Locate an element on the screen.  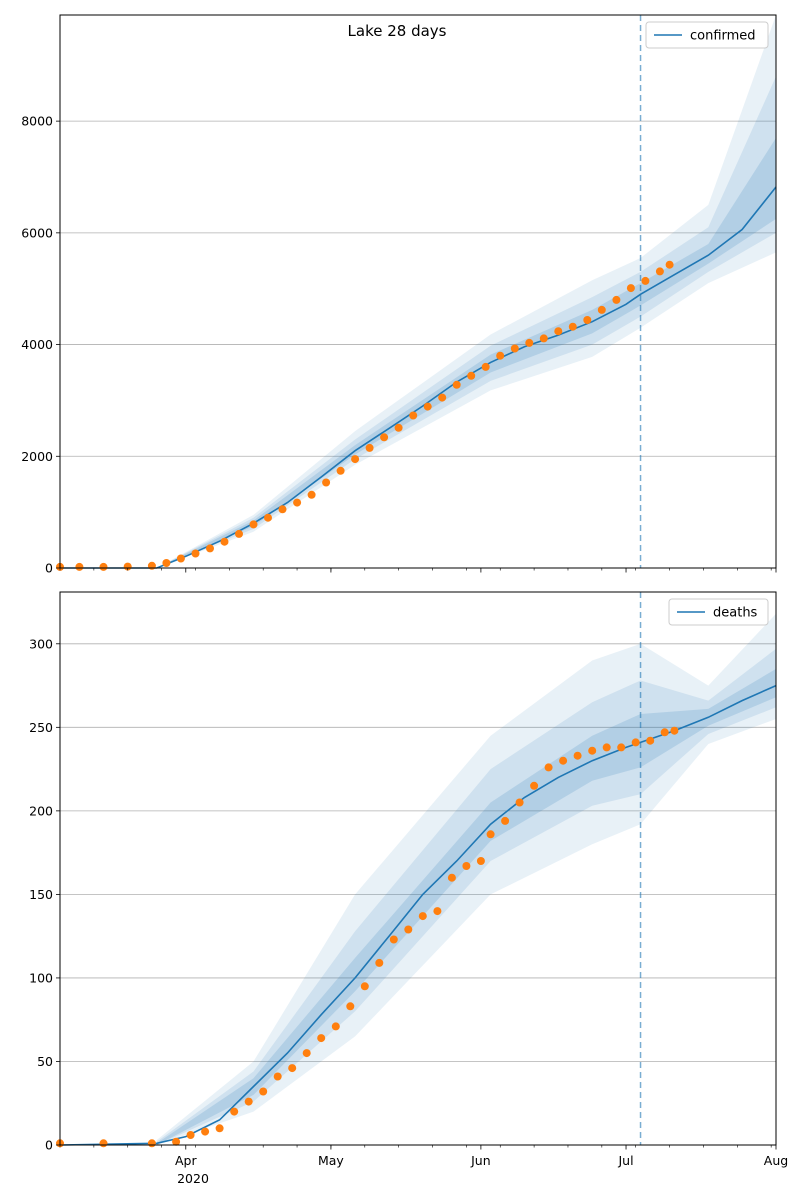
y-tick-label: 100 is located at coordinates (41, 977).